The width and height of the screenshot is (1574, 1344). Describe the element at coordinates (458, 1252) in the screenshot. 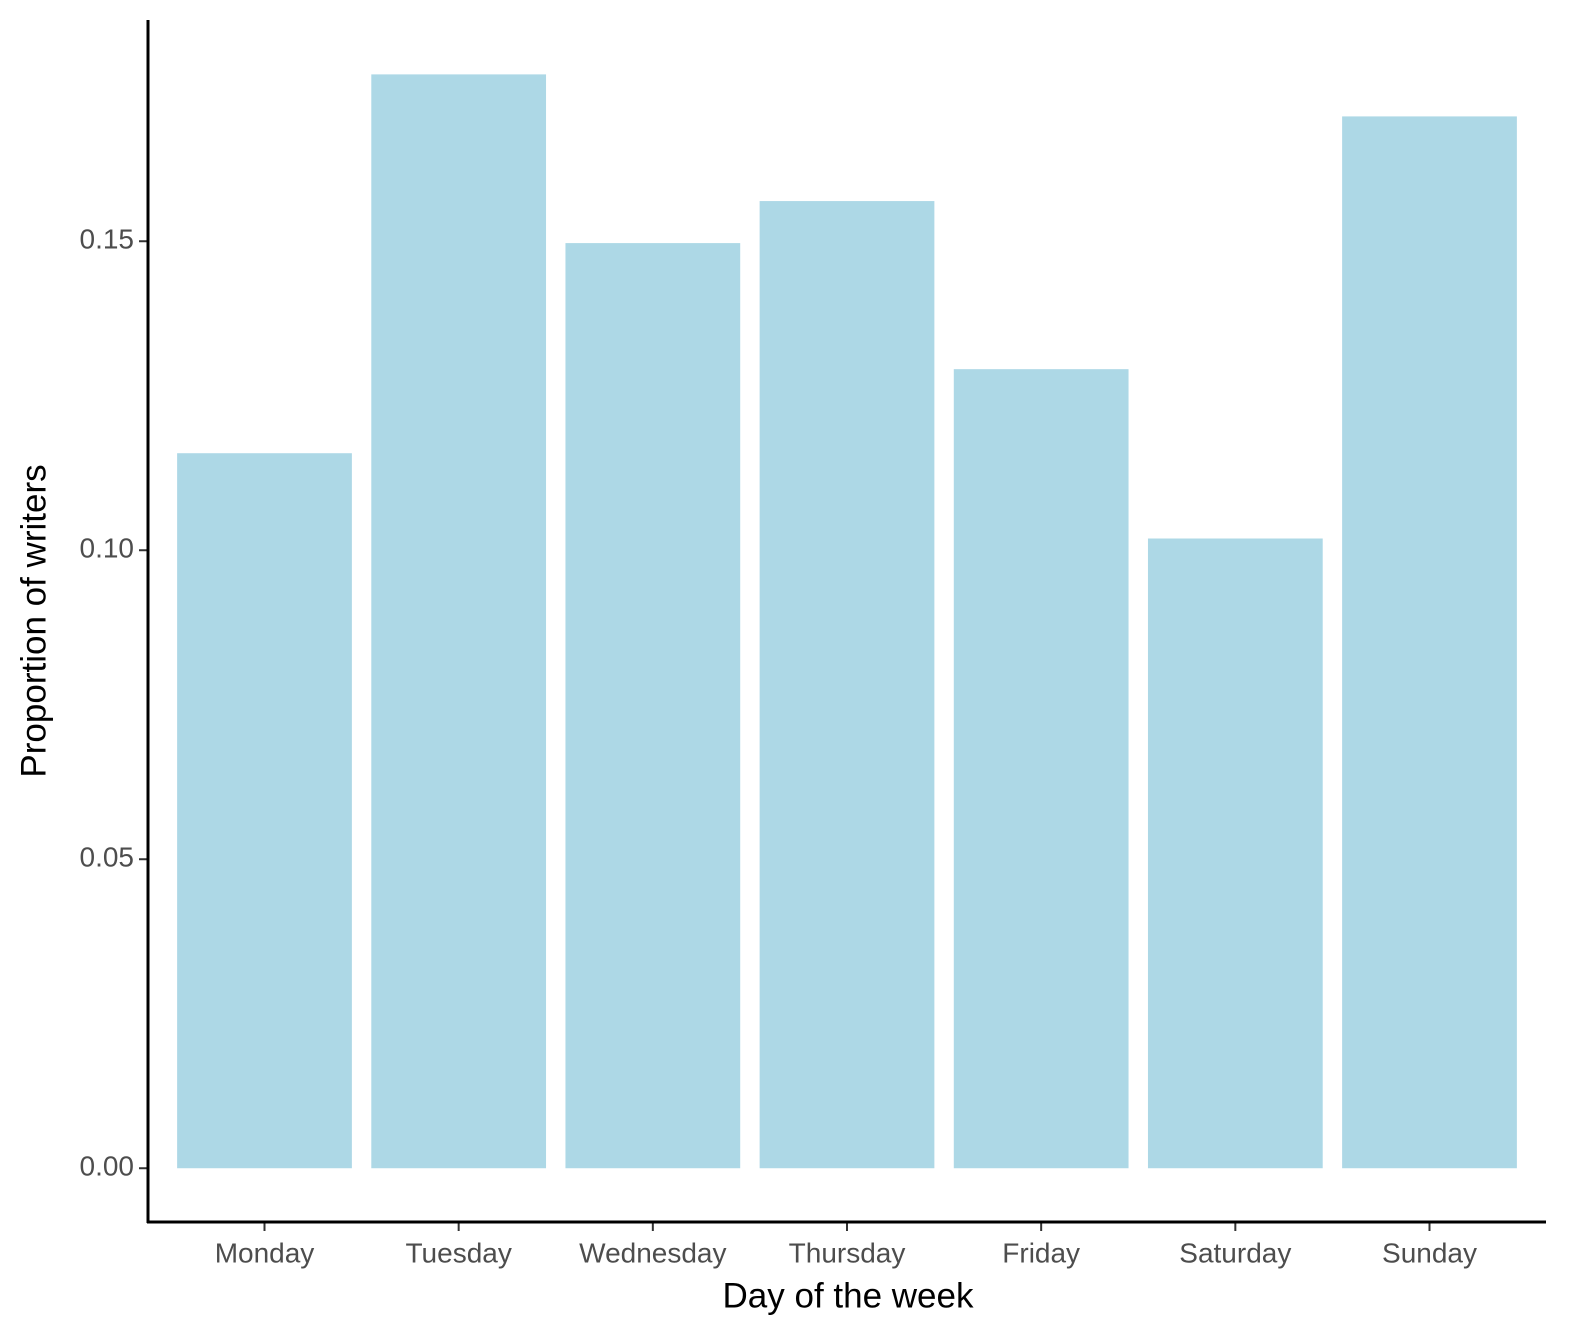

I see `x-tick-label: Tuesday` at that location.